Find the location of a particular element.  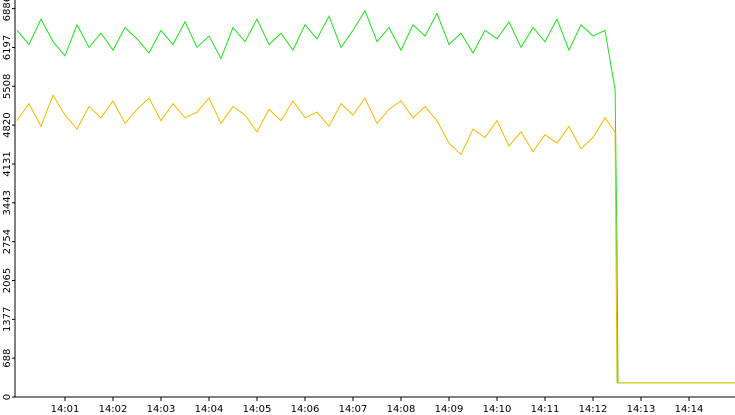

x-tick-label: 14:14 is located at coordinates (689, 409).